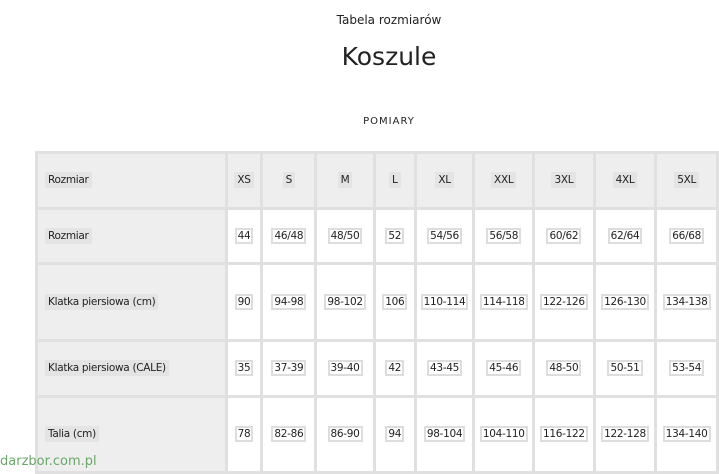  I want to click on cell-value: 56/58, so click(504, 235).